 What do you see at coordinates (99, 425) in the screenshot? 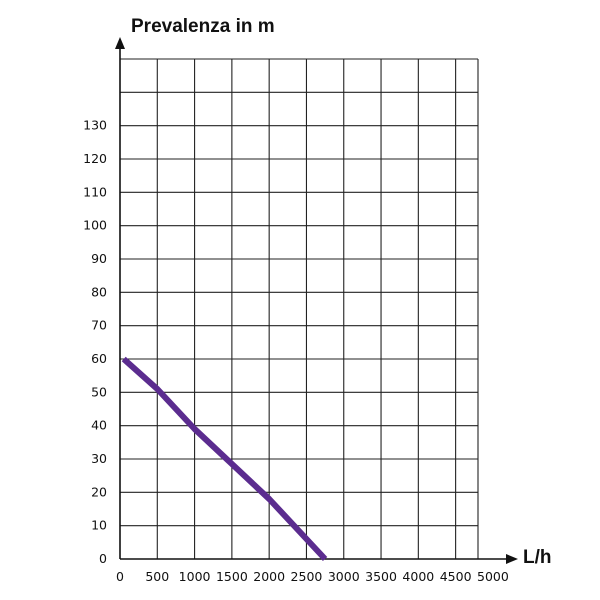
I see `y-tick-label: 40` at bounding box center [99, 425].